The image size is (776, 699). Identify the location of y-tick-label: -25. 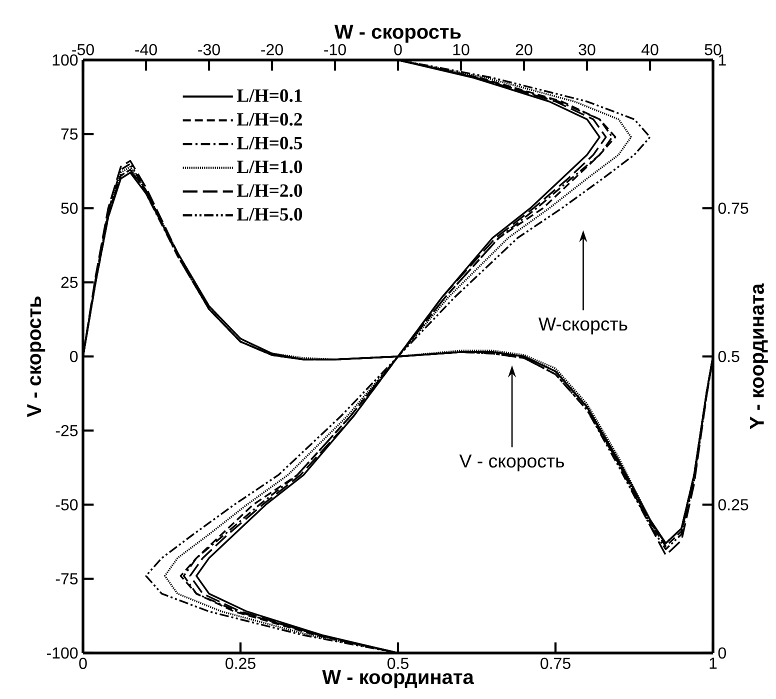
(67, 430).